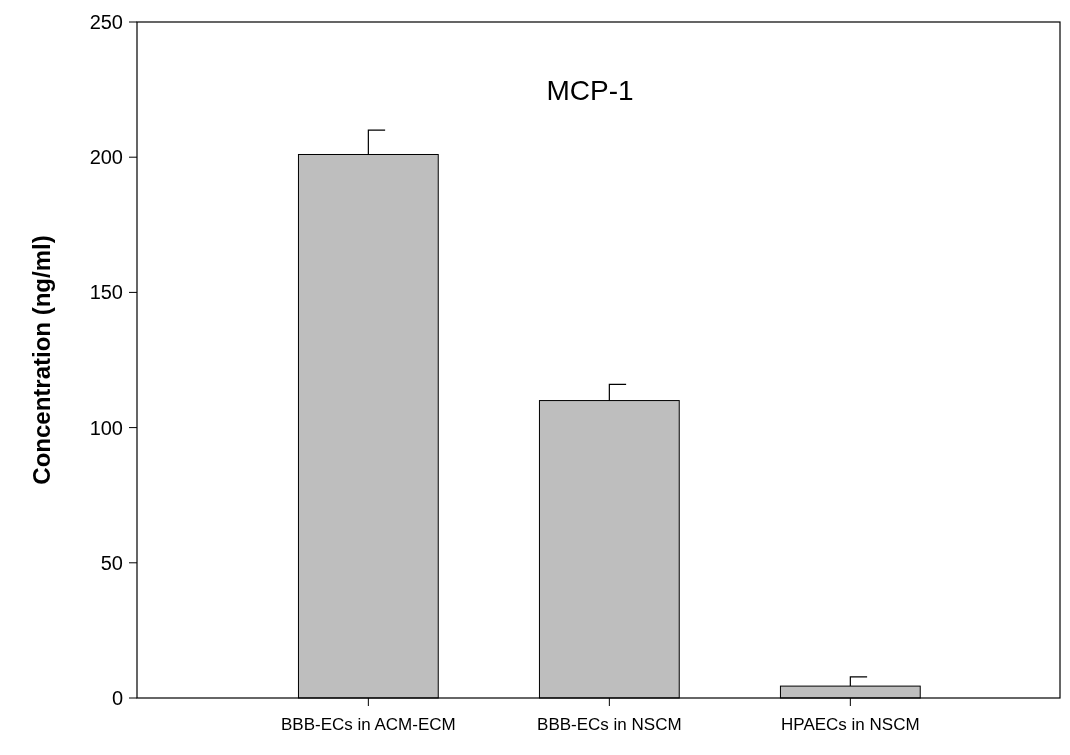  Describe the element at coordinates (850, 724) in the screenshot. I see `x-tick-label: HPAECs in NSCM` at that location.